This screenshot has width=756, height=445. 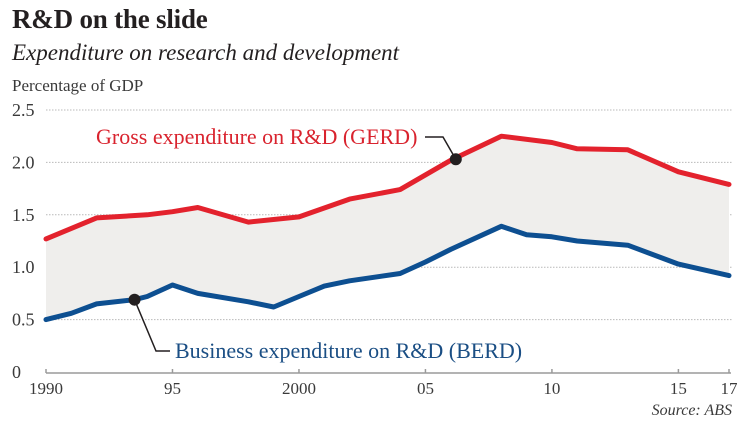 I want to click on y-axis-ticks: 0 0.5 1.0 1.5 2.0 2.5, so click(x=23, y=241).